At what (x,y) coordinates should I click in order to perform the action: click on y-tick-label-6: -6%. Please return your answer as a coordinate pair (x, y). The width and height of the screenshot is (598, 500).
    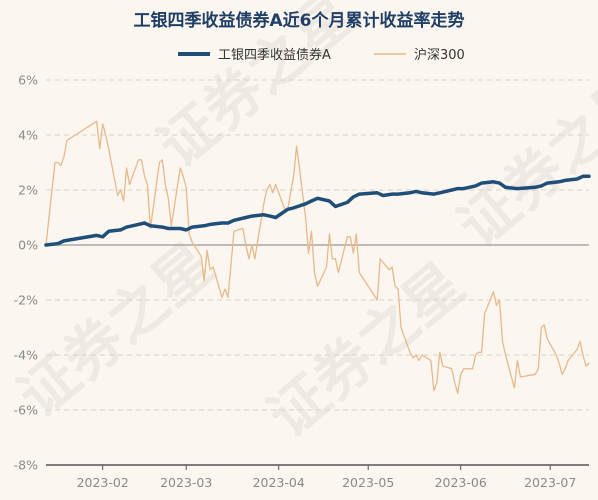
    Looking at the image, I should click on (26, 410).